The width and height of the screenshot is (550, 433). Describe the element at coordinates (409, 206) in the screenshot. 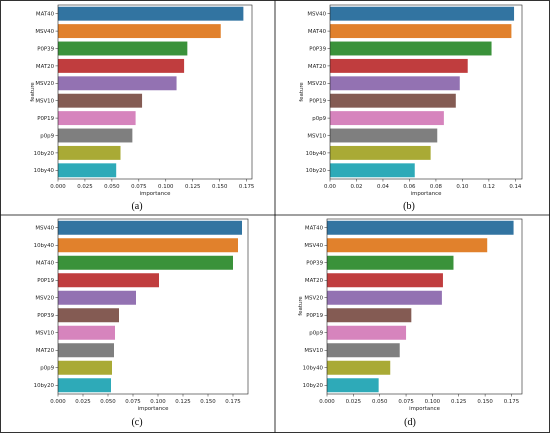

I see `panel-label: (b)` at that location.